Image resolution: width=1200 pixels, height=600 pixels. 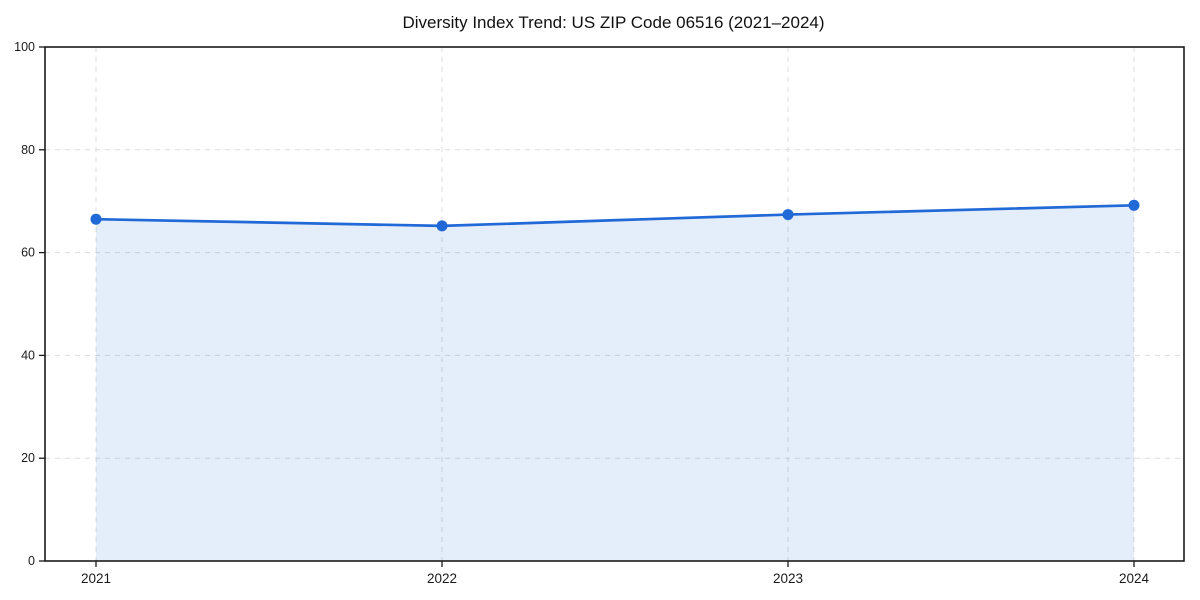 What do you see at coordinates (24, 47) in the screenshot?
I see `y-axis-tick-label: 100` at bounding box center [24, 47].